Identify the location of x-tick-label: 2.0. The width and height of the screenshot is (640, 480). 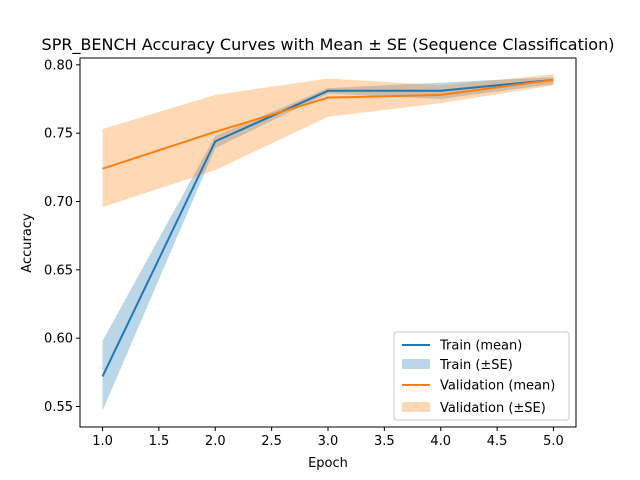
(215, 441).